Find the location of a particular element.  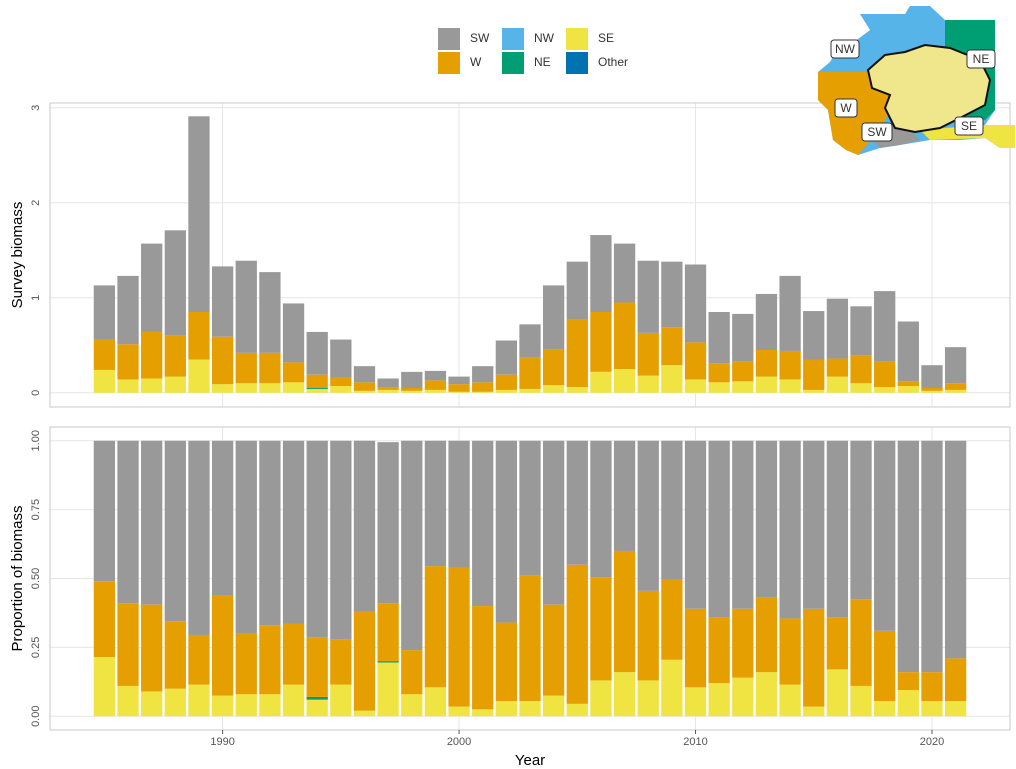

y-tick-label: 0 is located at coordinates (36, 393).